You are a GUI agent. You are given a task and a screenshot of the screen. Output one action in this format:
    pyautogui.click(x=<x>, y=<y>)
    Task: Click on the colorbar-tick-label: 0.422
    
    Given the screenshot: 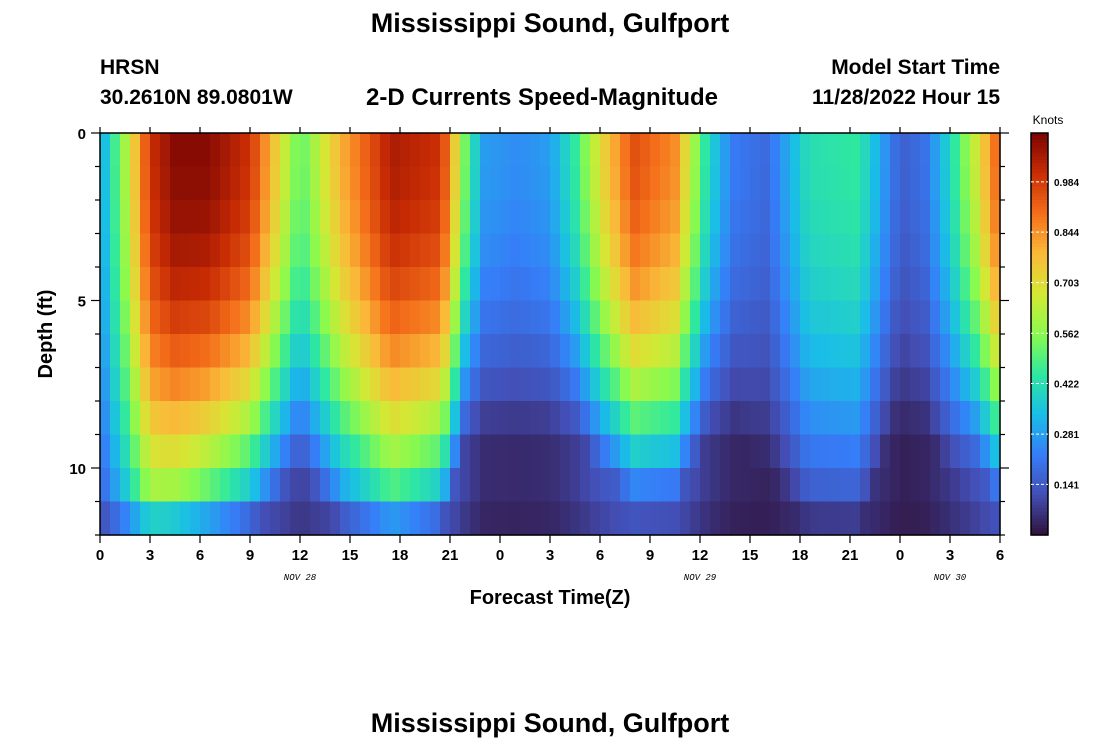 What is the action you would take?
    pyautogui.click(x=1066, y=385)
    